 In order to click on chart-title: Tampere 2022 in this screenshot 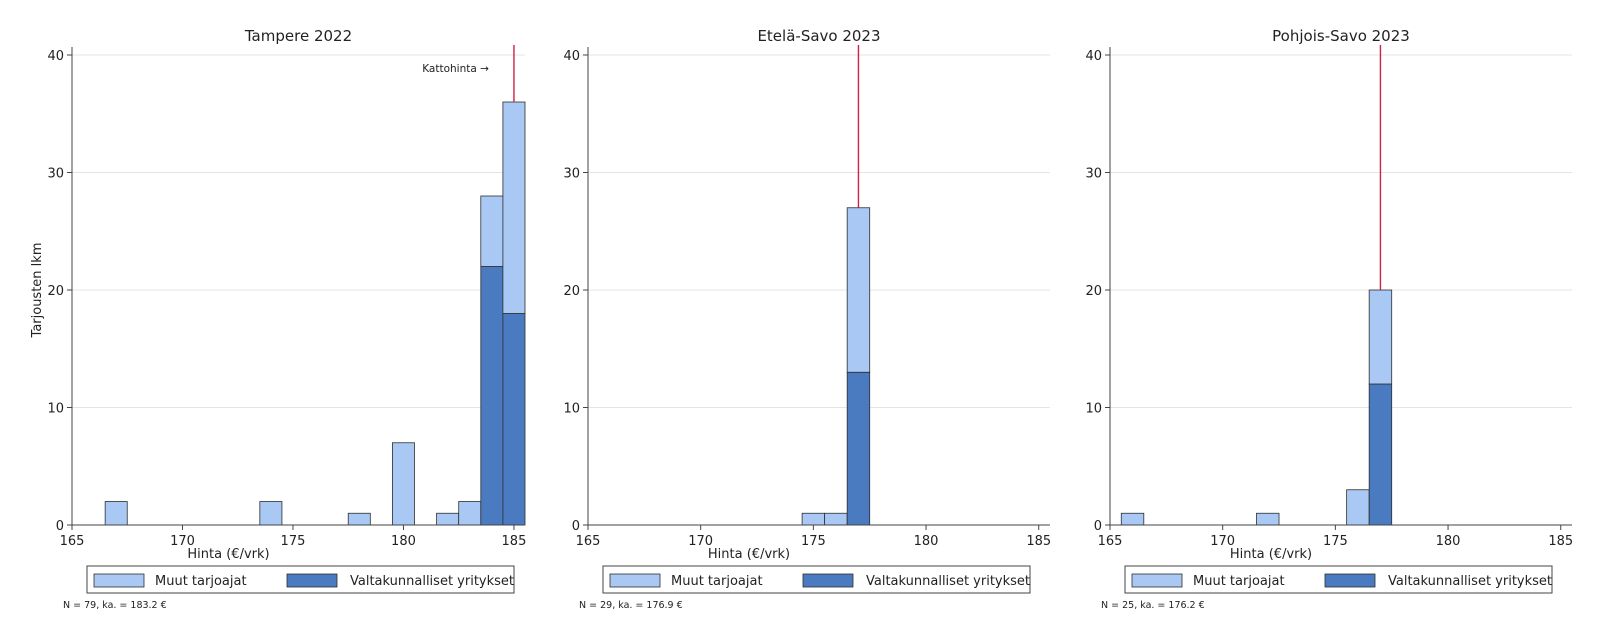, I will do `click(298, 36)`.